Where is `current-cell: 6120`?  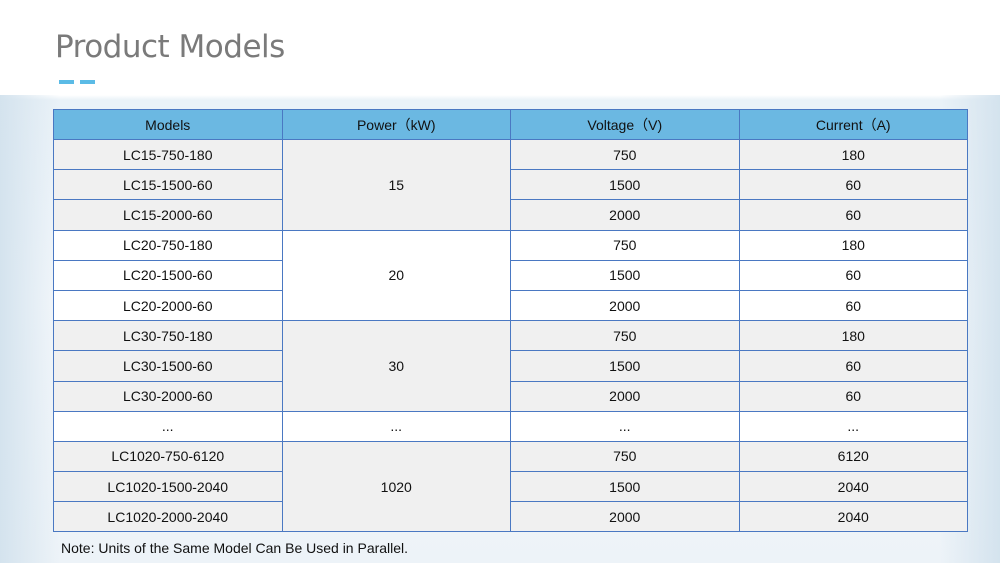 current-cell: 6120 is located at coordinates (853, 456).